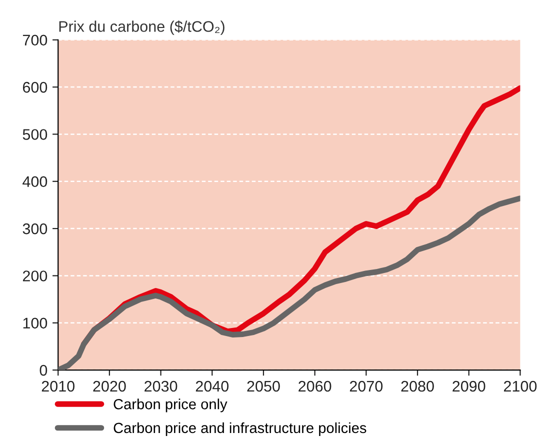 The width and height of the screenshot is (543, 448). I want to click on x-tick-label: 2010, so click(58, 386).